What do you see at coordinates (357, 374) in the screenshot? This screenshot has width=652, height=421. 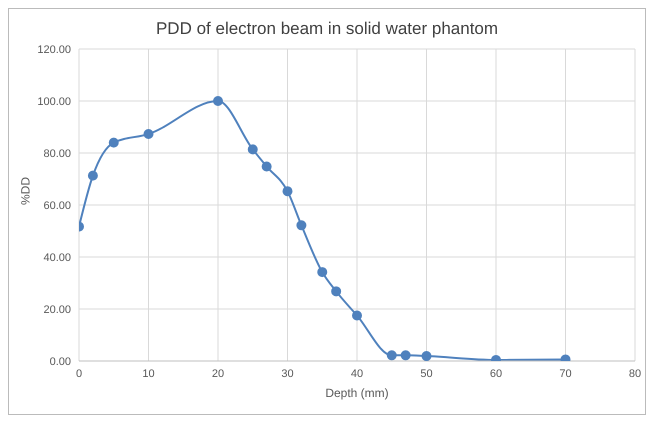 I see `x-tick-label: 40` at bounding box center [357, 374].